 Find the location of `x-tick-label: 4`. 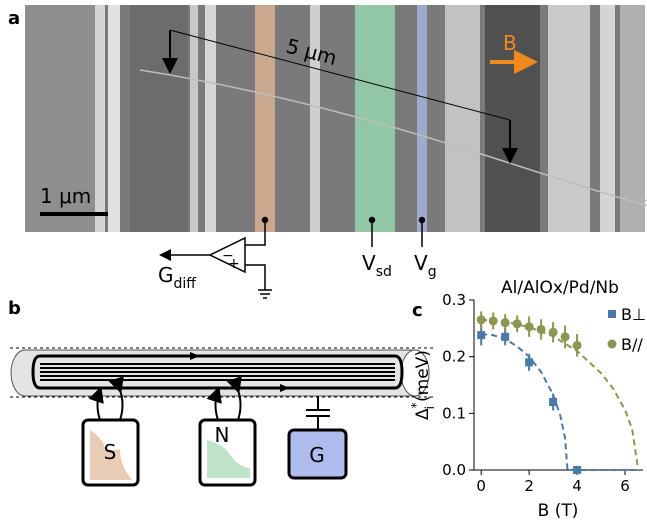

x-tick-label: 4 is located at coordinates (577, 486).